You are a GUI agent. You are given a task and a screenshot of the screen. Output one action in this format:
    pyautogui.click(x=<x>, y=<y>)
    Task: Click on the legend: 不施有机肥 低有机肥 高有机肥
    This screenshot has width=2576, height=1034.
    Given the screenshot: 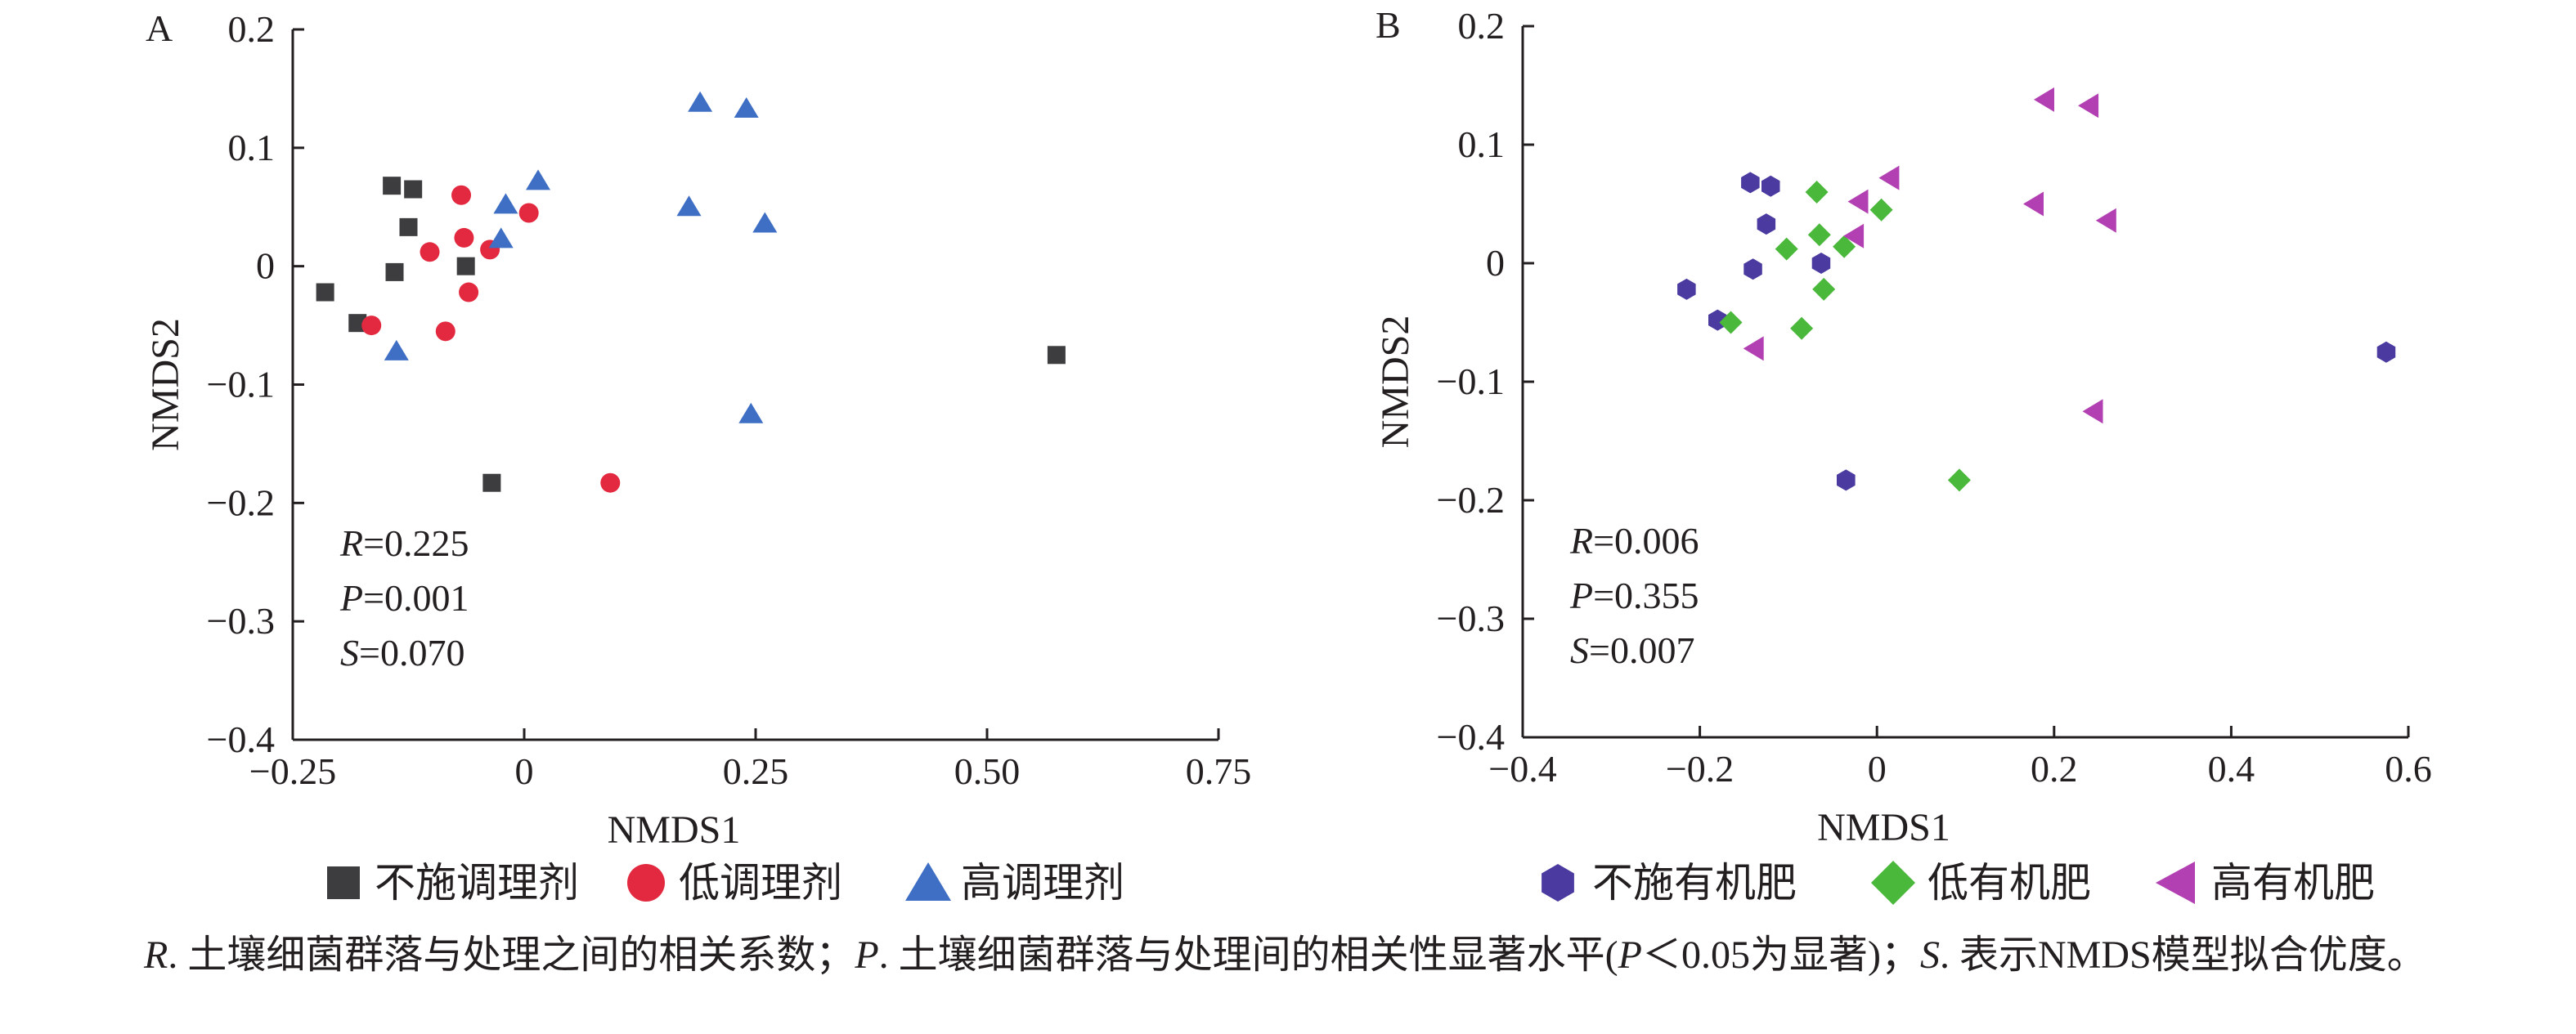 What is the action you would take?
    pyautogui.click(x=1959, y=883)
    